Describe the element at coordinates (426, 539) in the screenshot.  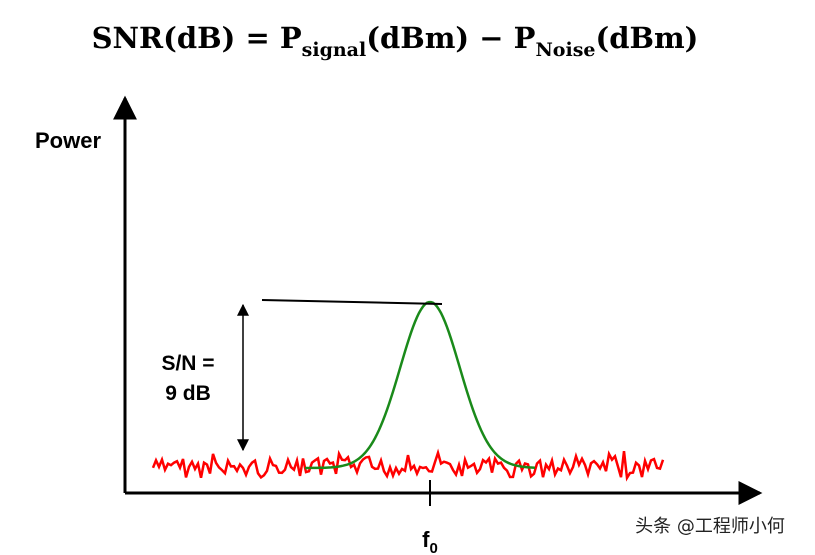
I see `tick-main: f` at that location.